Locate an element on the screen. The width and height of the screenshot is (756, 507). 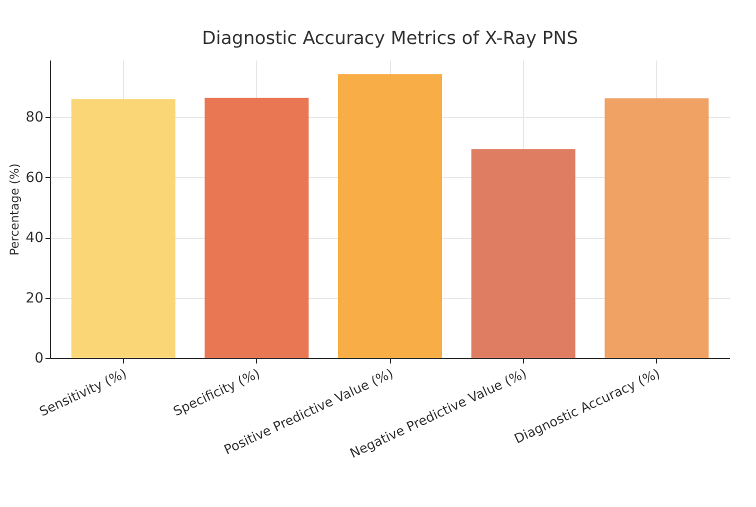
y-tick-label: 20 is located at coordinates (35, 298).